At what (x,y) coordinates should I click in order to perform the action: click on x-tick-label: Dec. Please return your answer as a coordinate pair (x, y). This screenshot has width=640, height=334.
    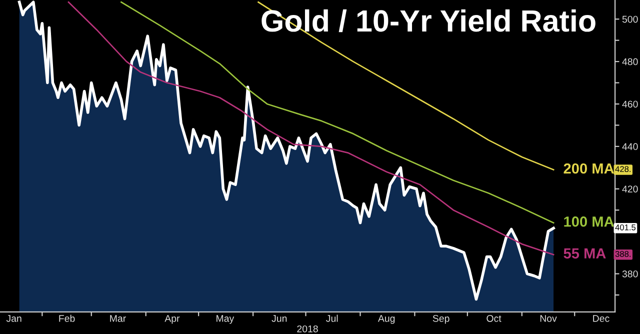
    Looking at the image, I should click on (601, 318).